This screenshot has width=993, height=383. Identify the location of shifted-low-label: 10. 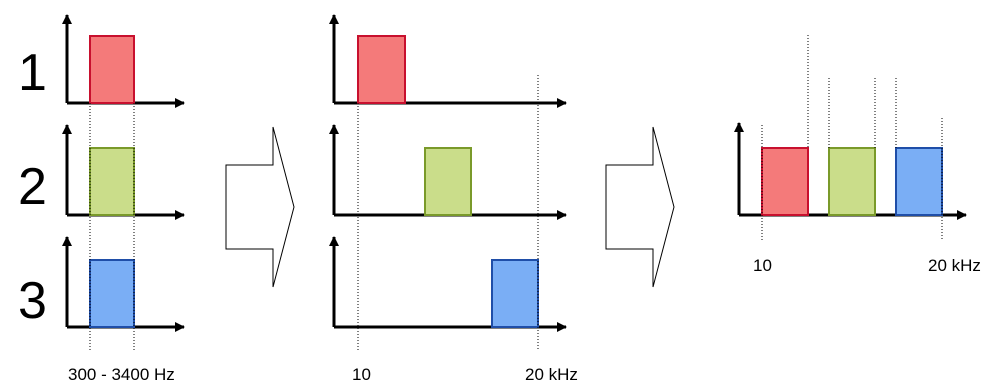
(361, 374).